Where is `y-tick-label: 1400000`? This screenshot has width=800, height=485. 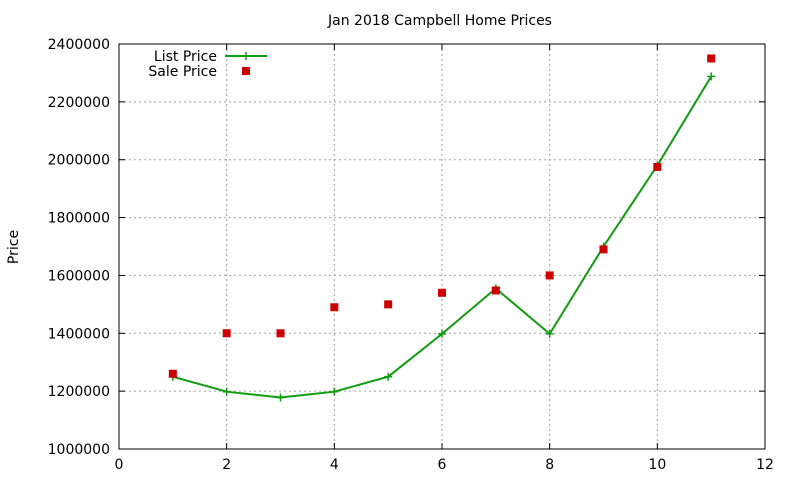 y-tick-label: 1400000 is located at coordinates (79, 334).